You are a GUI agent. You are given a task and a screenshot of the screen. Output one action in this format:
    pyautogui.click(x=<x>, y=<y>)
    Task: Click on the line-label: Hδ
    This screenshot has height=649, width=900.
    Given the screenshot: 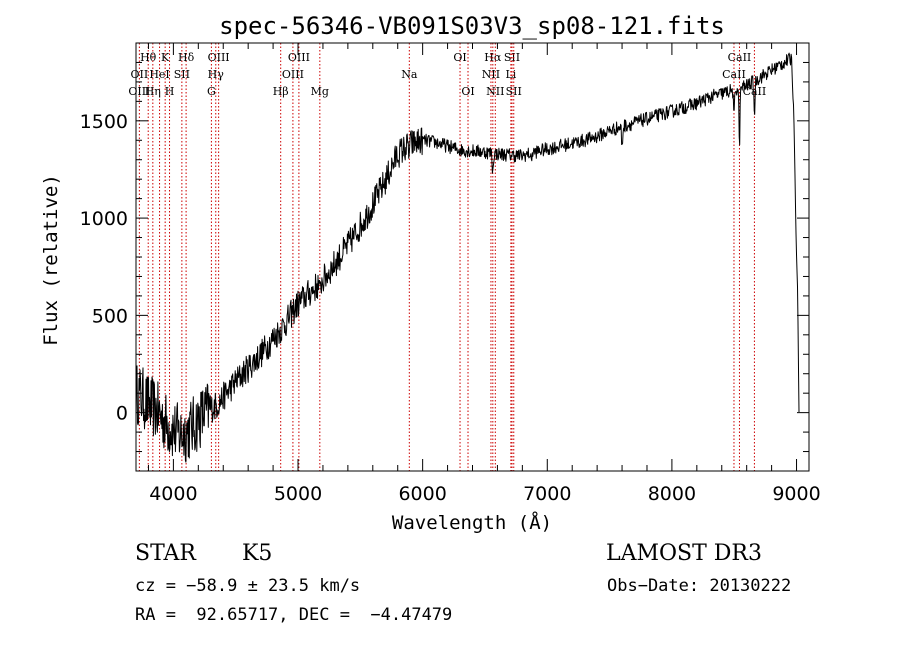 What is the action you would take?
    pyautogui.click(x=186, y=57)
    